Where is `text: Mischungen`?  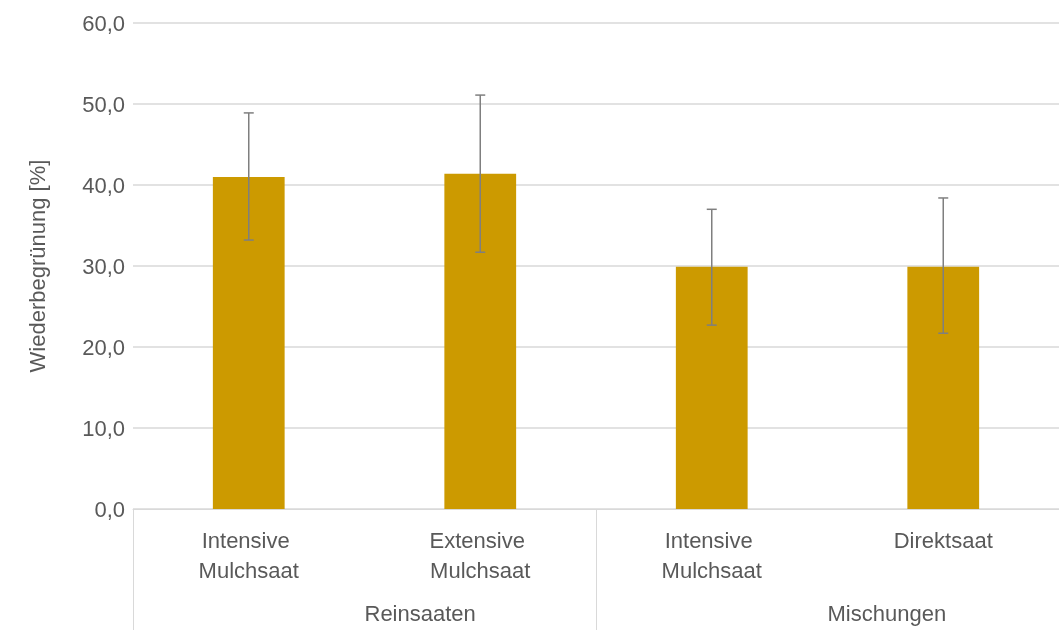 text: Mischungen is located at coordinates (887, 613).